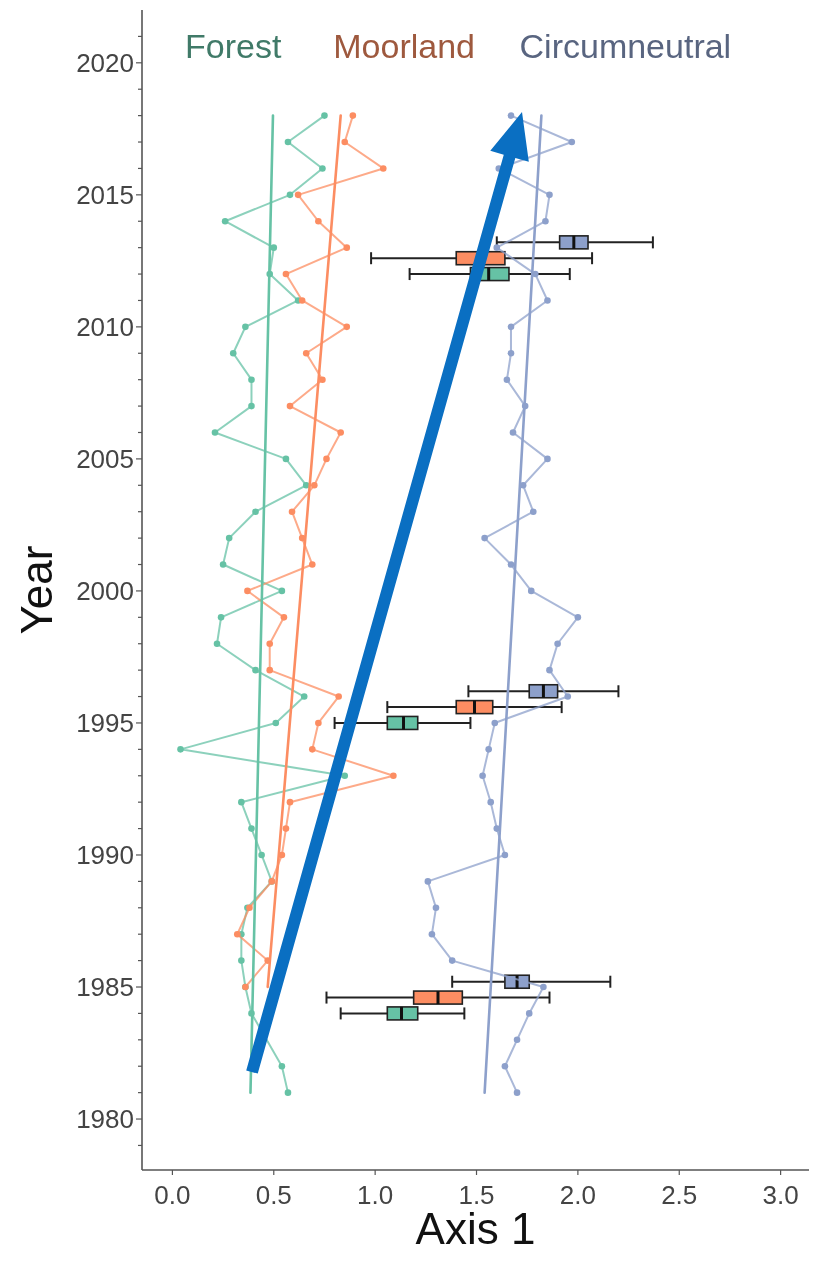 The width and height of the screenshot is (832, 1262). What do you see at coordinates (105, 1119) in the screenshot?
I see `y-tick-label: 1980` at bounding box center [105, 1119].